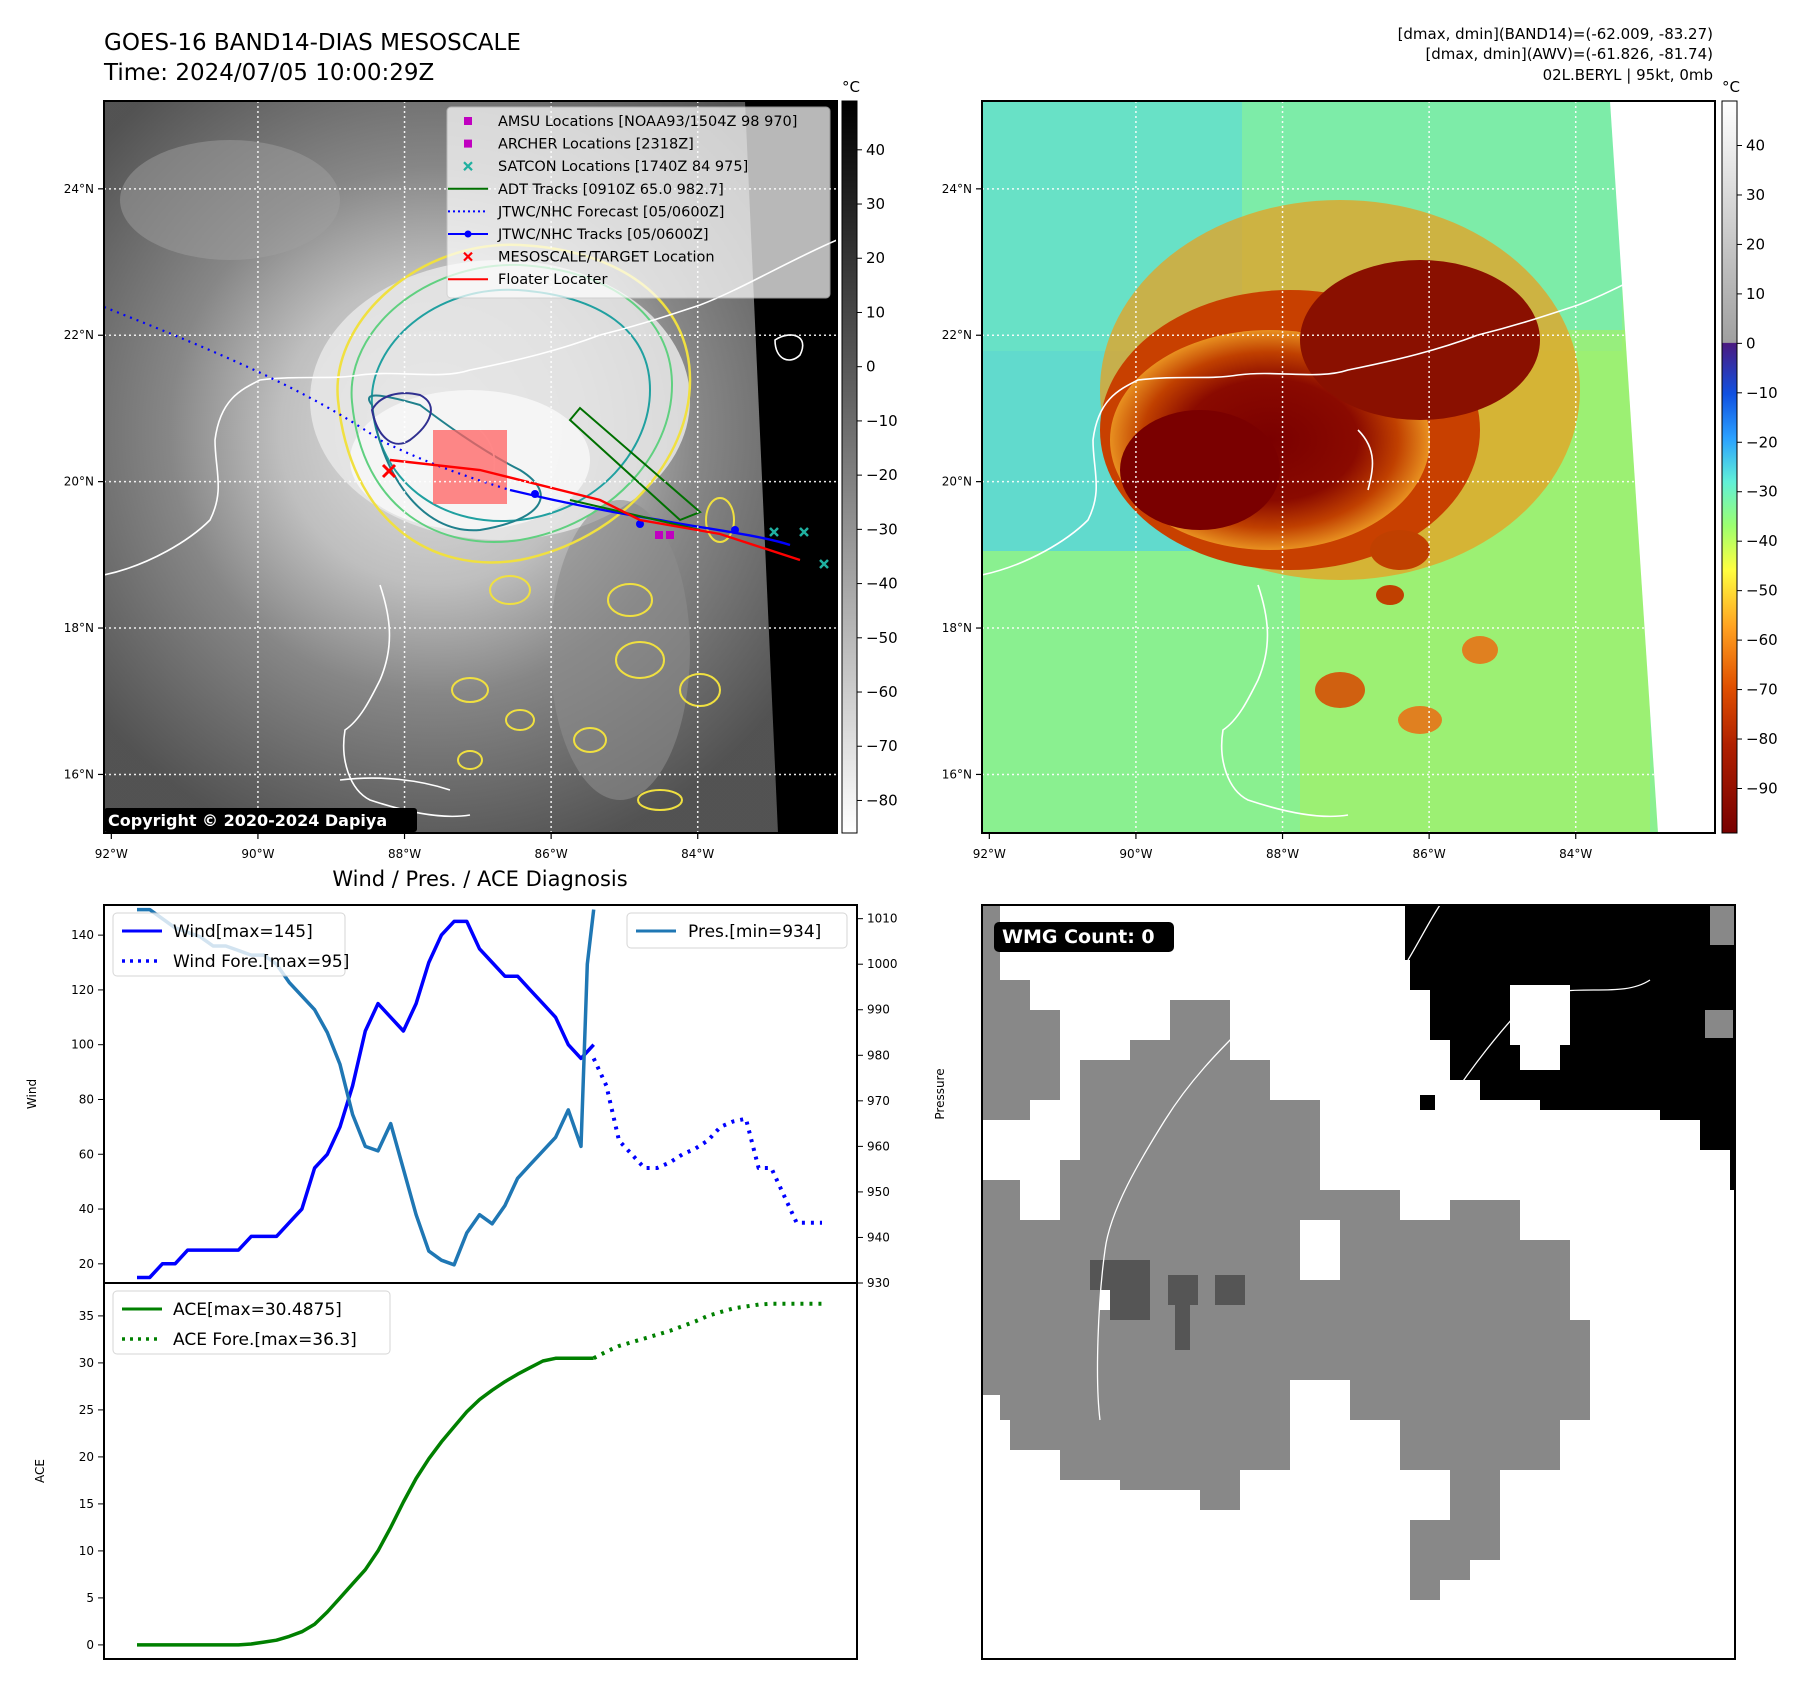  What do you see at coordinates (989, 854) in the screenshot?
I see `lon-tick-label: 92°W` at bounding box center [989, 854].